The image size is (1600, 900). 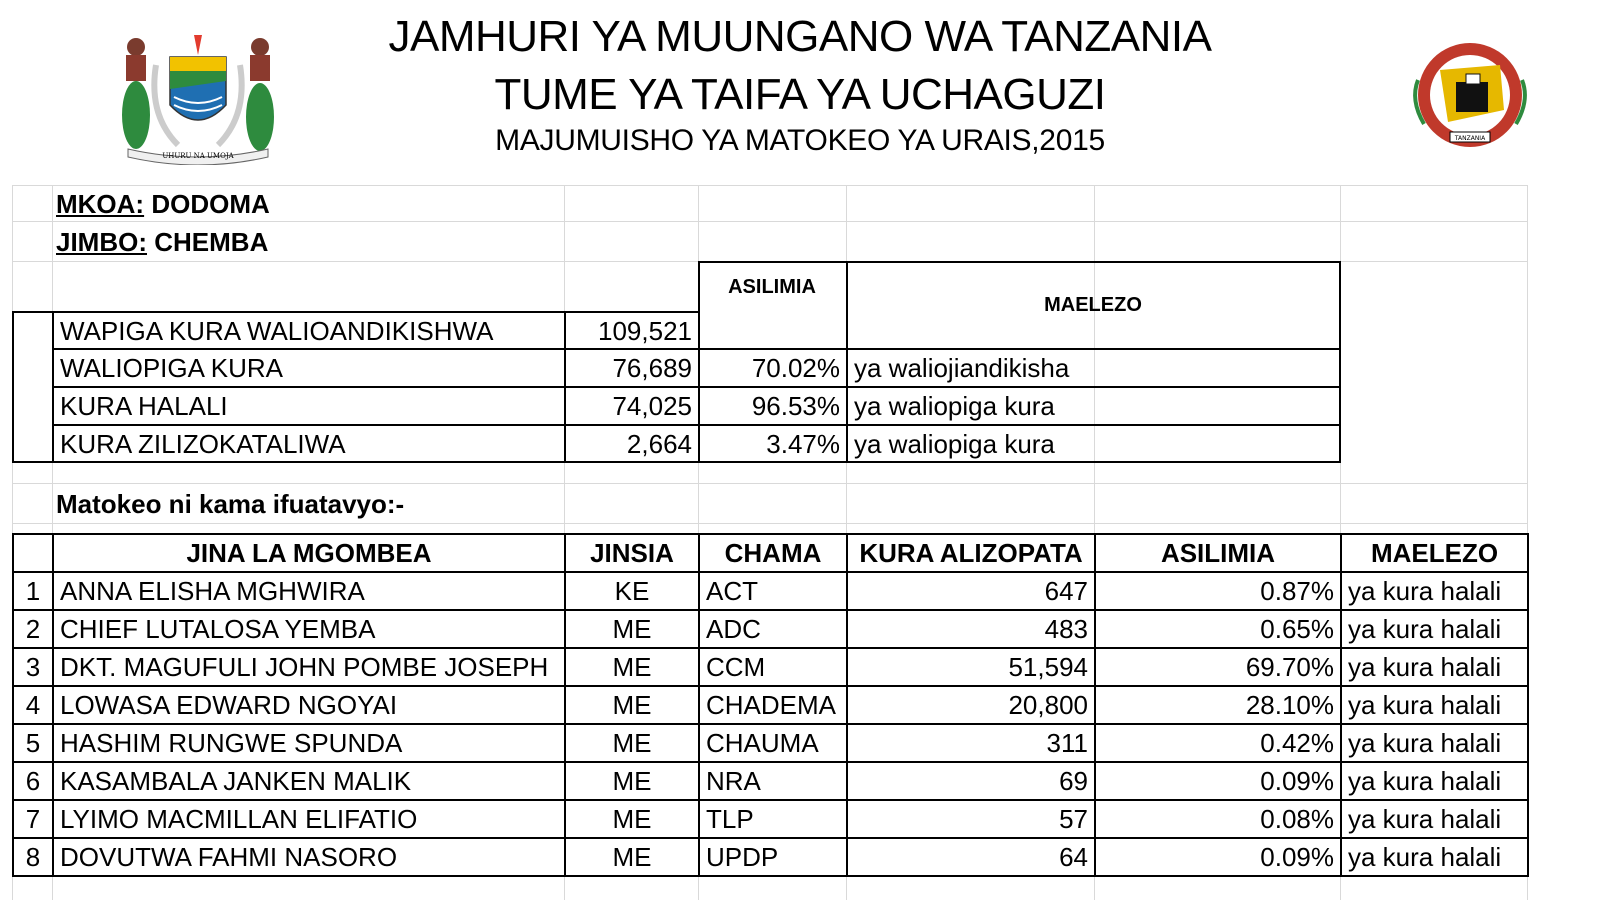 What do you see at coordinates (1297, 743) in the screenshot?
I see `candidate-percent: 0.42%` at bounding box center [1297, 743].